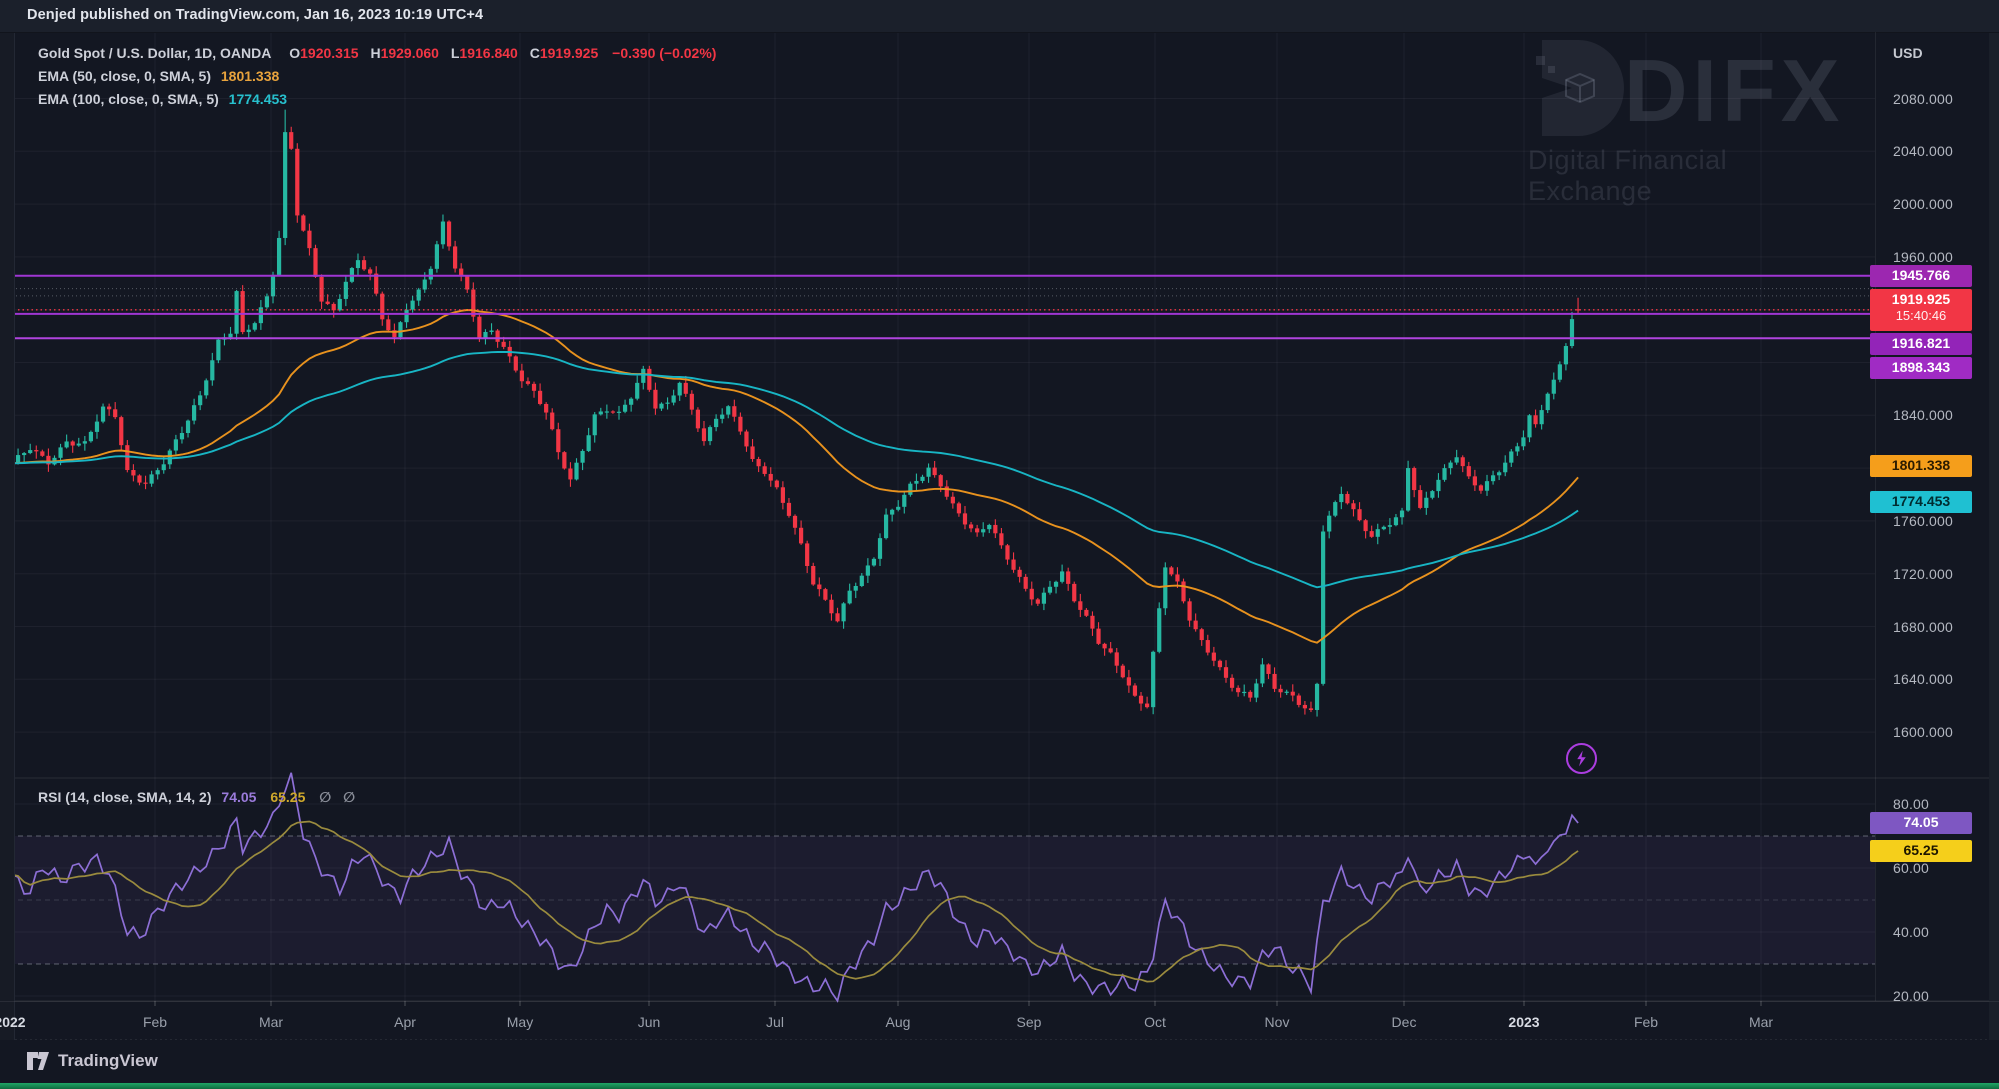 Image resolution: width=1999 pixels, height=1089 pixels. Describe the element at coordinates (1923, 204) in the screenshot. I see `price-tick-label: 2000.000` at that location.